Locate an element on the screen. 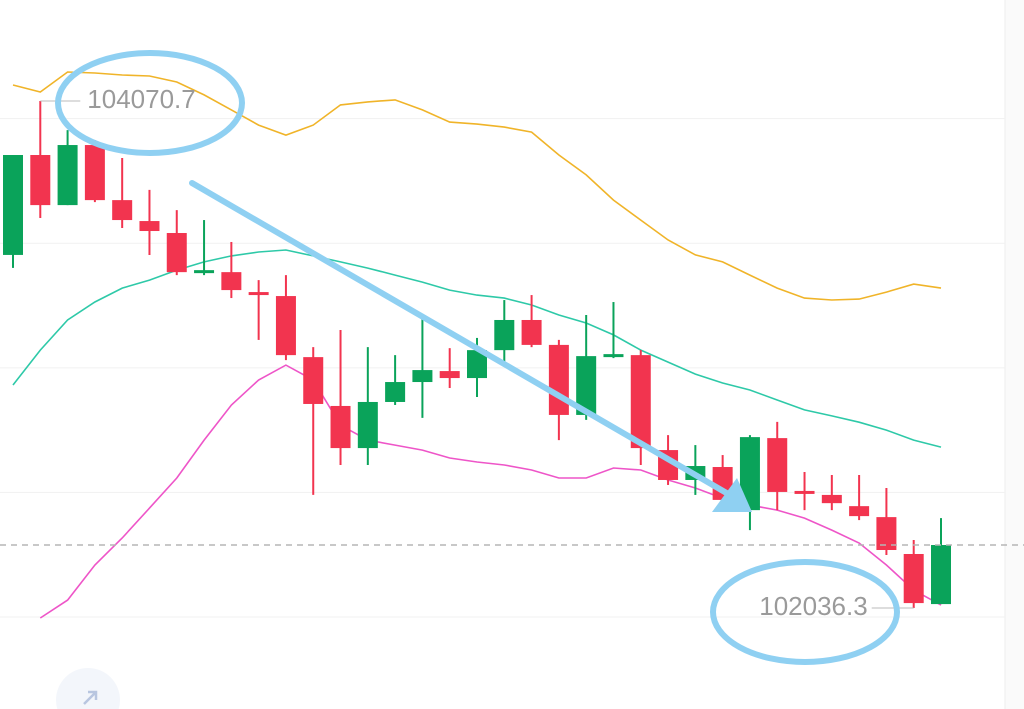 The height and width of the screenshot is (709, 1024). button-icon is located at coordinates (90, 697).